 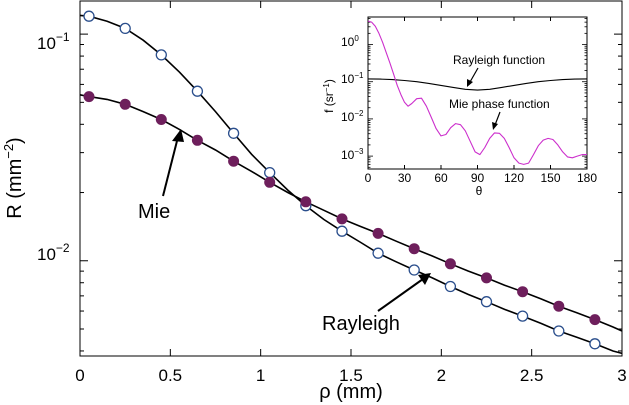 What do you see at coordinates (352, 154) in the screenshot?
I see `inset-ytick-label-3: 10⁻³` at bounding box center [352, 154].